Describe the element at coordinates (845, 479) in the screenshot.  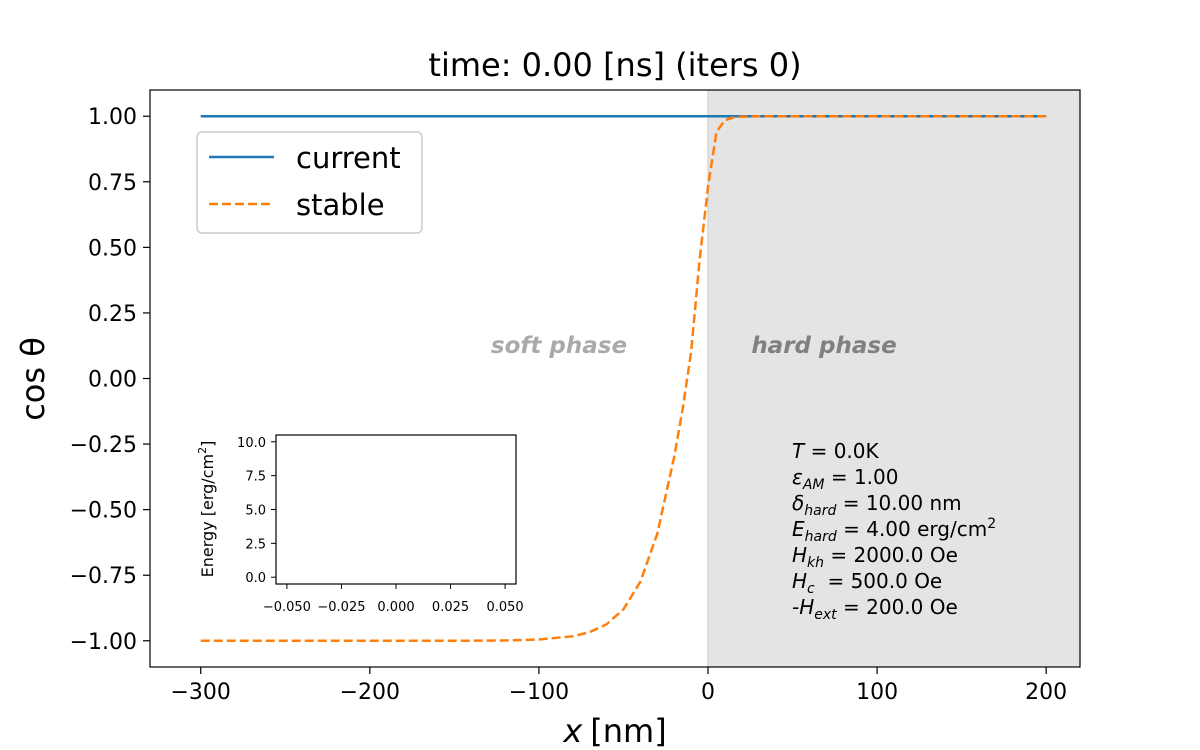
I see `param-line: εAM = 1.00` at that location.